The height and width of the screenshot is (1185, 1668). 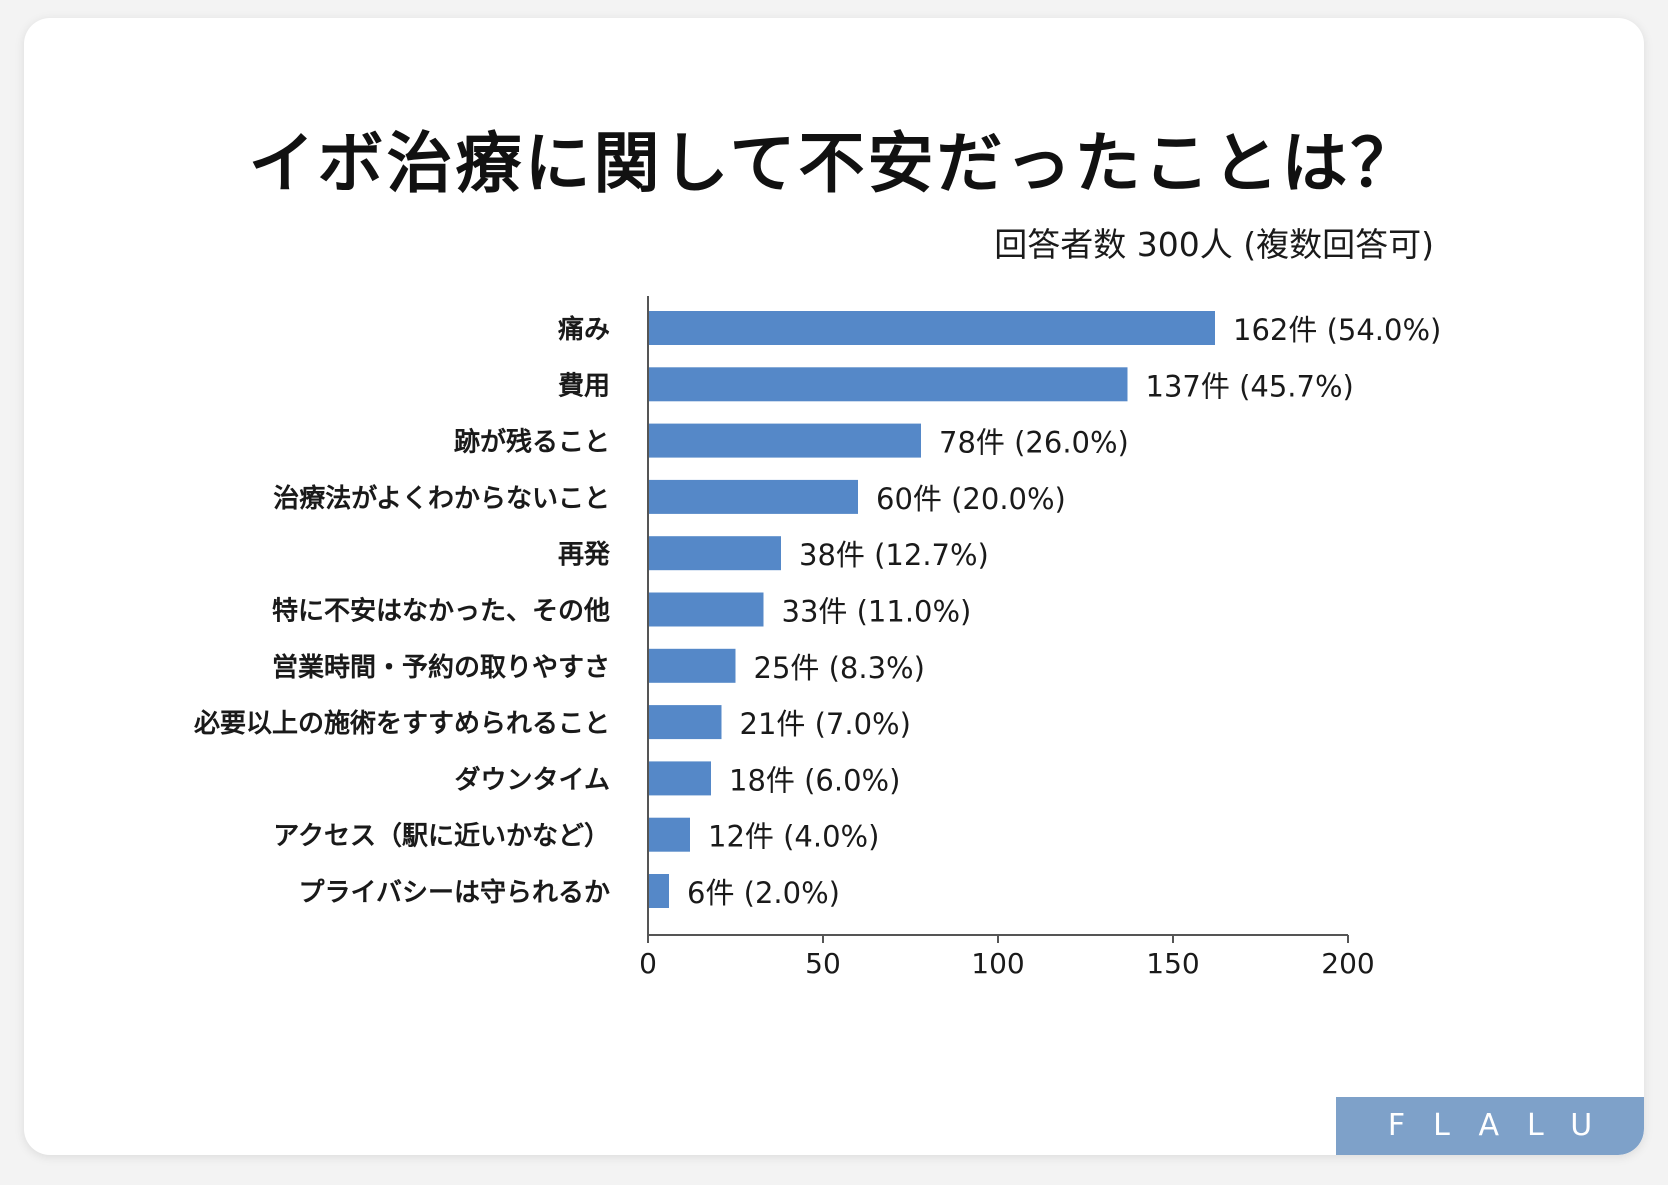 What do you see at coordinates (441, 667) in the screenshot?
I see `category-label: 営業時間・予約の取りやすさ` at bounding box center [441, 667].